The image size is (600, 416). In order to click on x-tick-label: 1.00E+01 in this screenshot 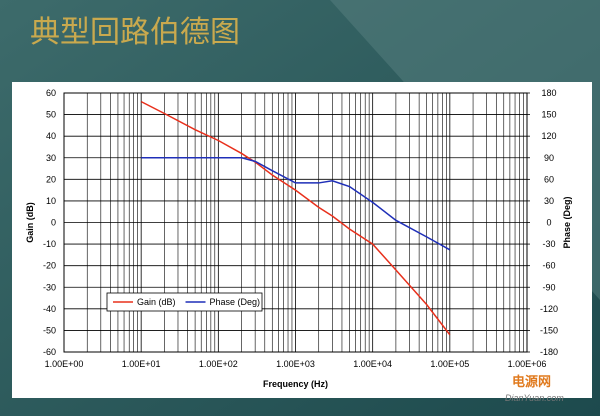, I will do `click(141, 364)`.